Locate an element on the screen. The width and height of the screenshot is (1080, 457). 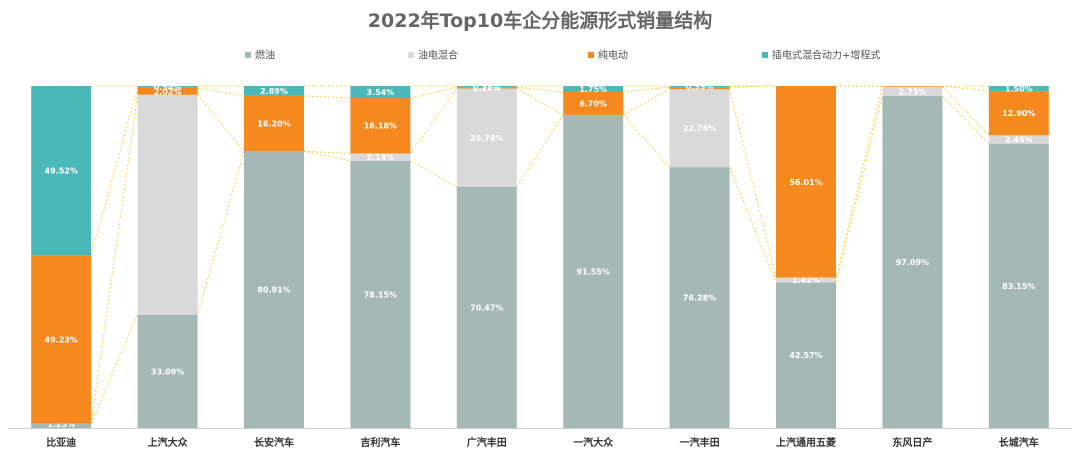
data-label: 2.14% is located at coordinates (381, 157).